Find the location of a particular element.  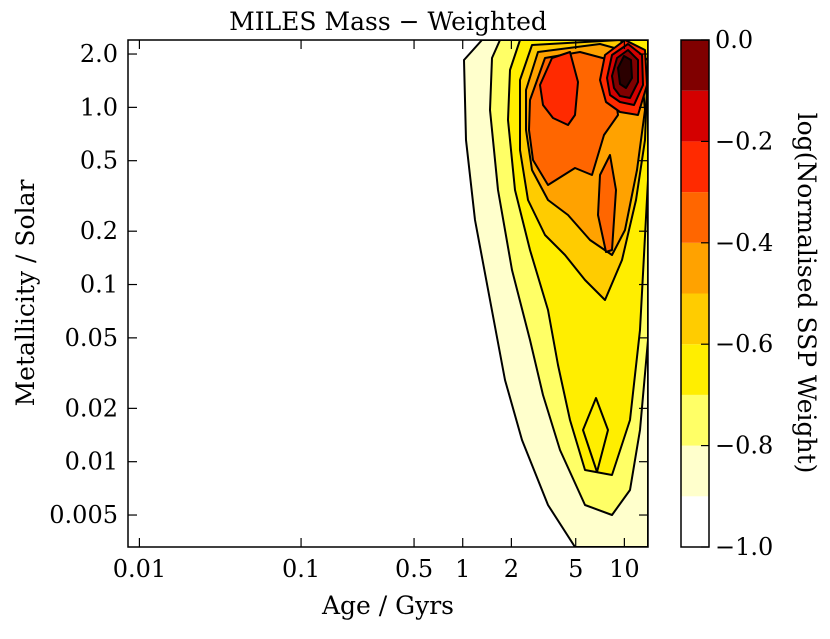

x-tick-label: 0.01 is located at coordinates (139, 569).